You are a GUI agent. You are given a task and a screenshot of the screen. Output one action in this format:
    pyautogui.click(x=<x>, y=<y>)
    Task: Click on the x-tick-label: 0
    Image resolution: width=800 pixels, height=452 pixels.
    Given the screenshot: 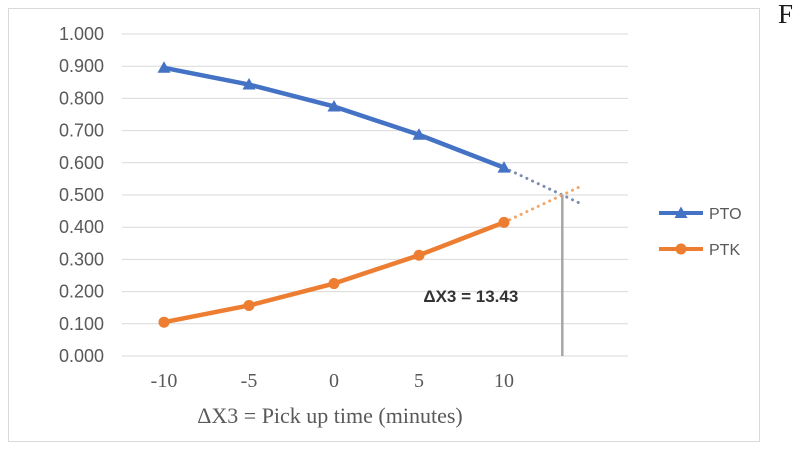 What is the action you would take?
    pyautogui.click(x=334, y=381)
    